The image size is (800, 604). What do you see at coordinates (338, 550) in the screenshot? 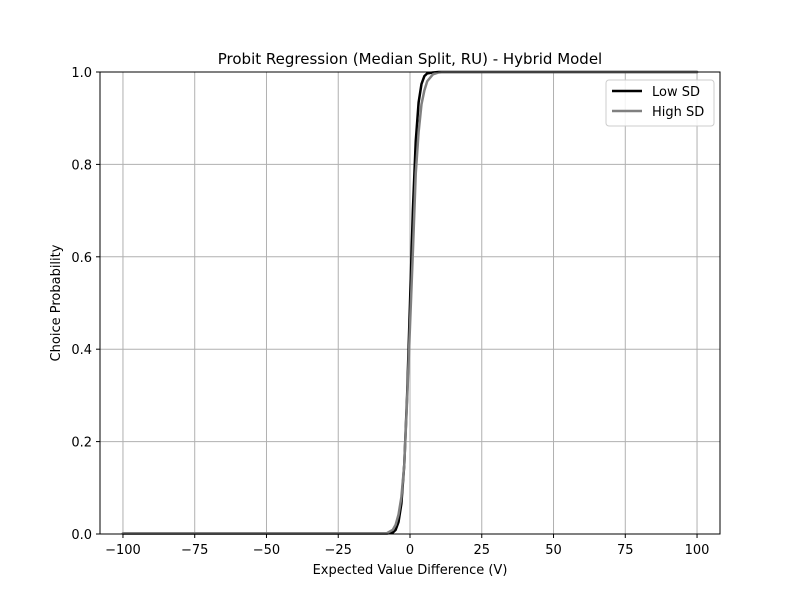
I see `x-tick-label: −25` at bounding box center [338, 550].